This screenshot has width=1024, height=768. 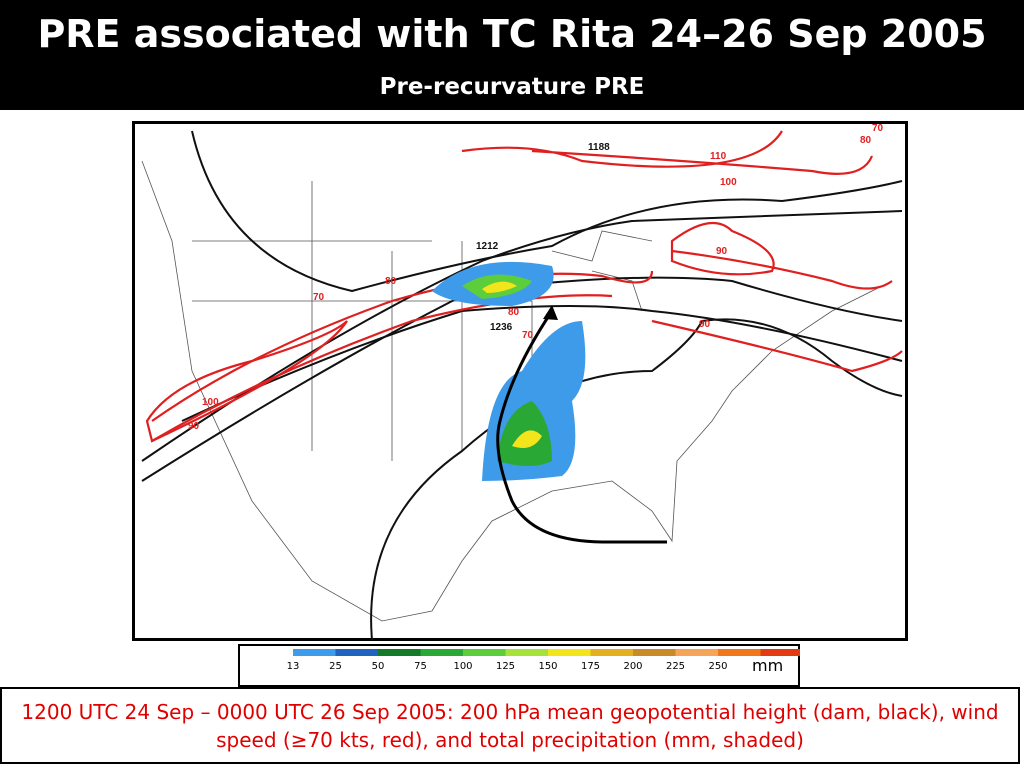 What do you see at coordinates (717, 666) in the screenshot?
I see `colorbar-label: 250` at bounding box center [717, 666].